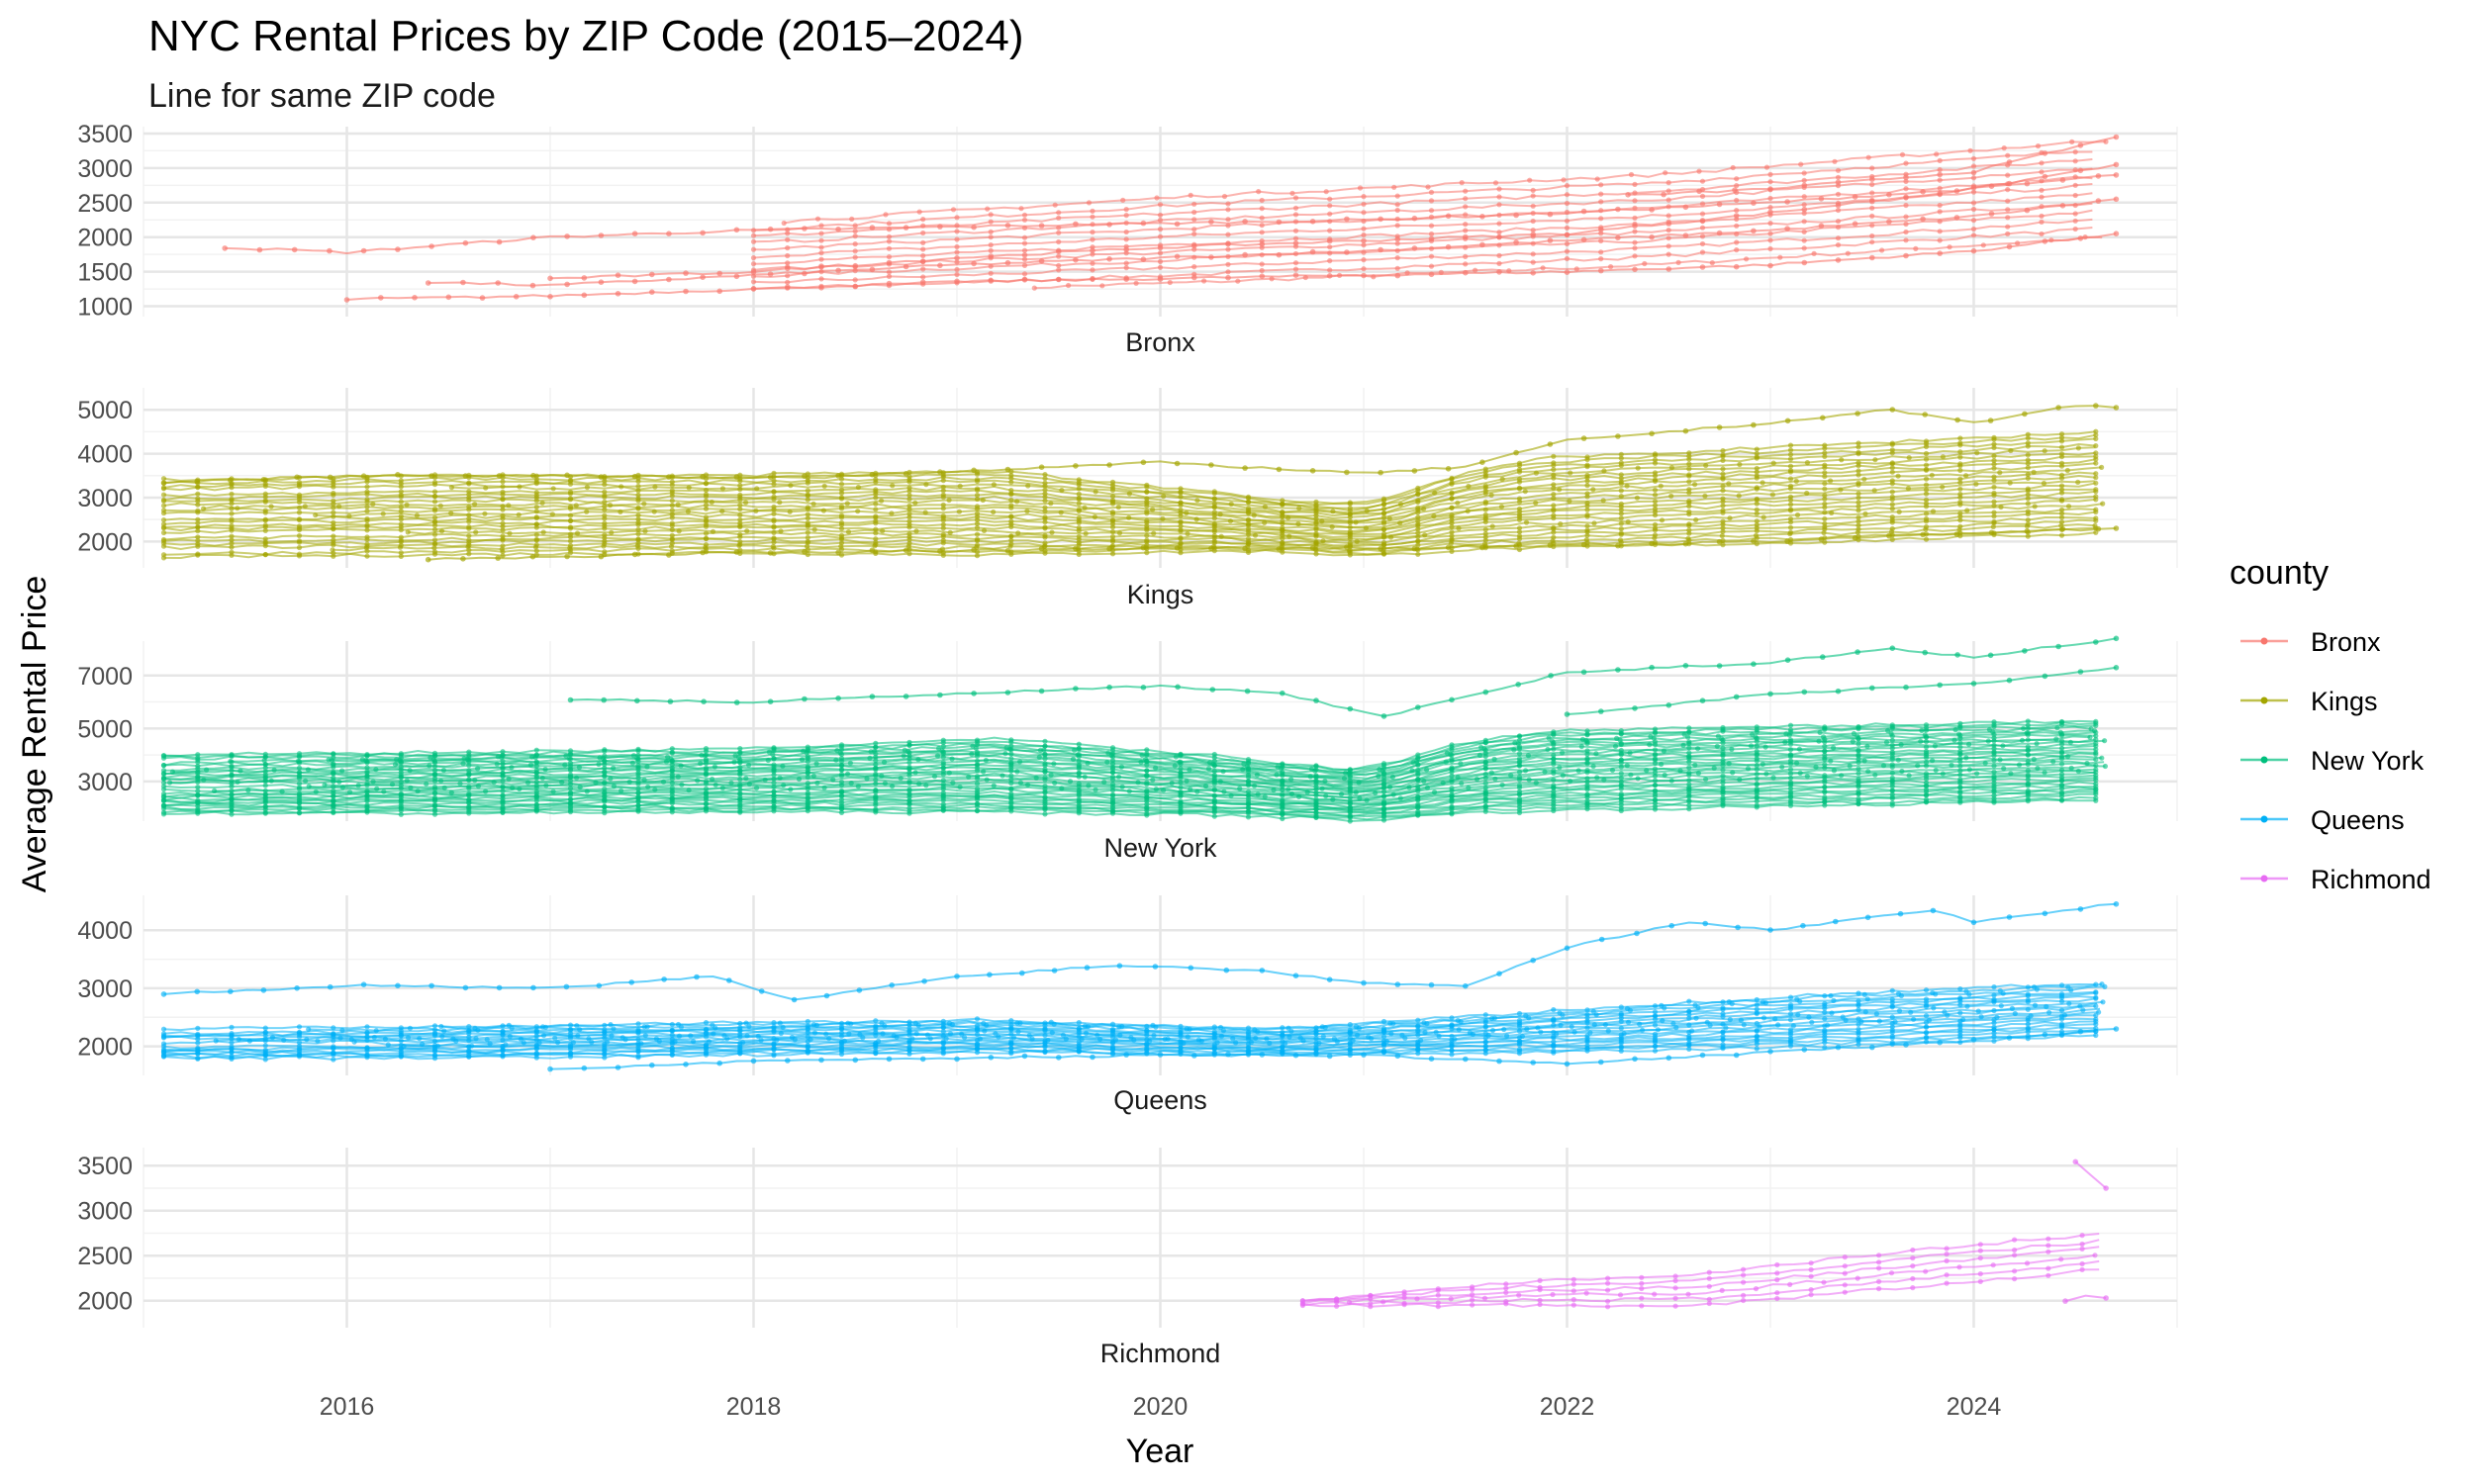 This screenshot has width=2474, height=1484. What do you see at coordinates (1160, 342) in the screenshot?
I see `facet-strip-label: Bronx` at bounding box center [1160, 342].